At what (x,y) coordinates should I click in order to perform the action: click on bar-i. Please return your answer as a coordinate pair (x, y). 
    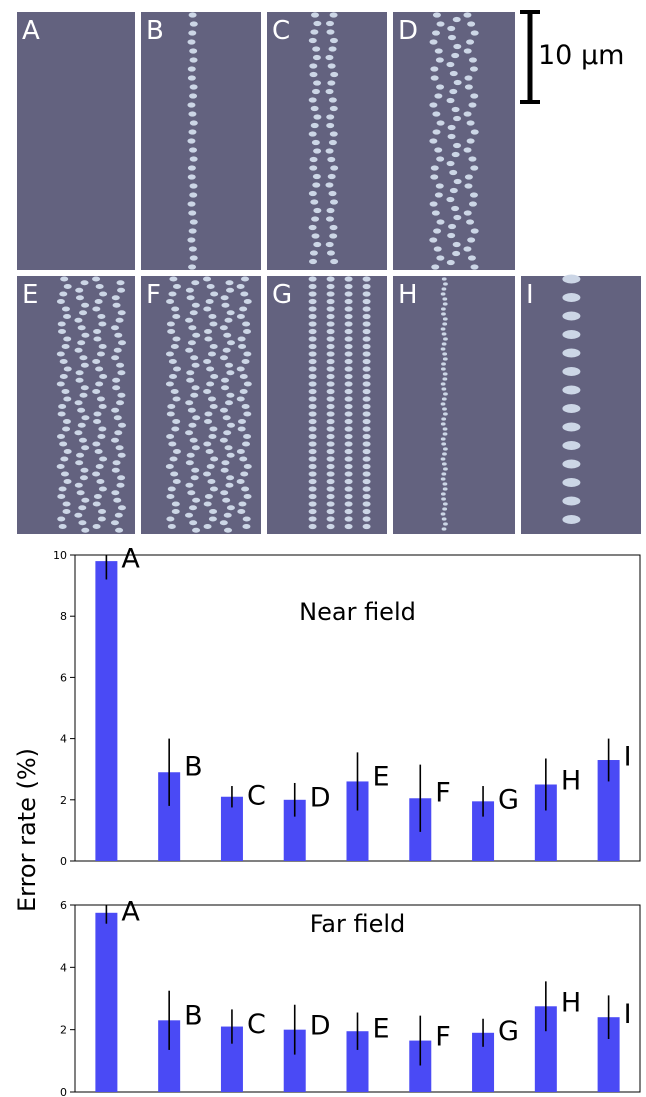
    Looking at the image, I should click on (608, 1054).